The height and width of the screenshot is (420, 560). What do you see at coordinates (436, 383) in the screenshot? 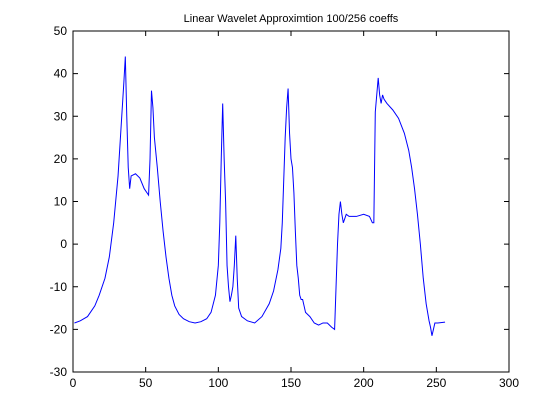
I see `x-tick-label: 250` at bounding box center [436, 383].